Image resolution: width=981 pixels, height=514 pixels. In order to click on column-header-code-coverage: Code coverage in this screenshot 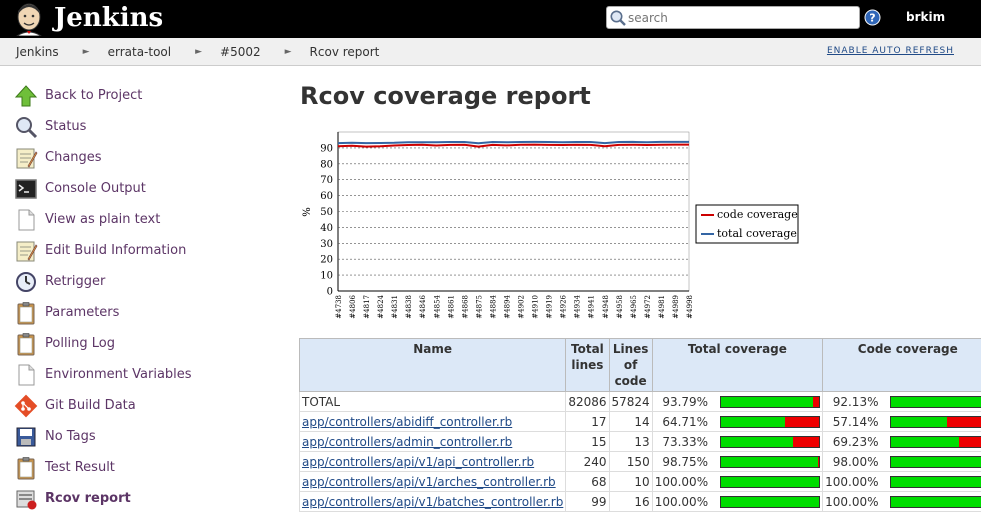, I will do `click(901, 365)`.